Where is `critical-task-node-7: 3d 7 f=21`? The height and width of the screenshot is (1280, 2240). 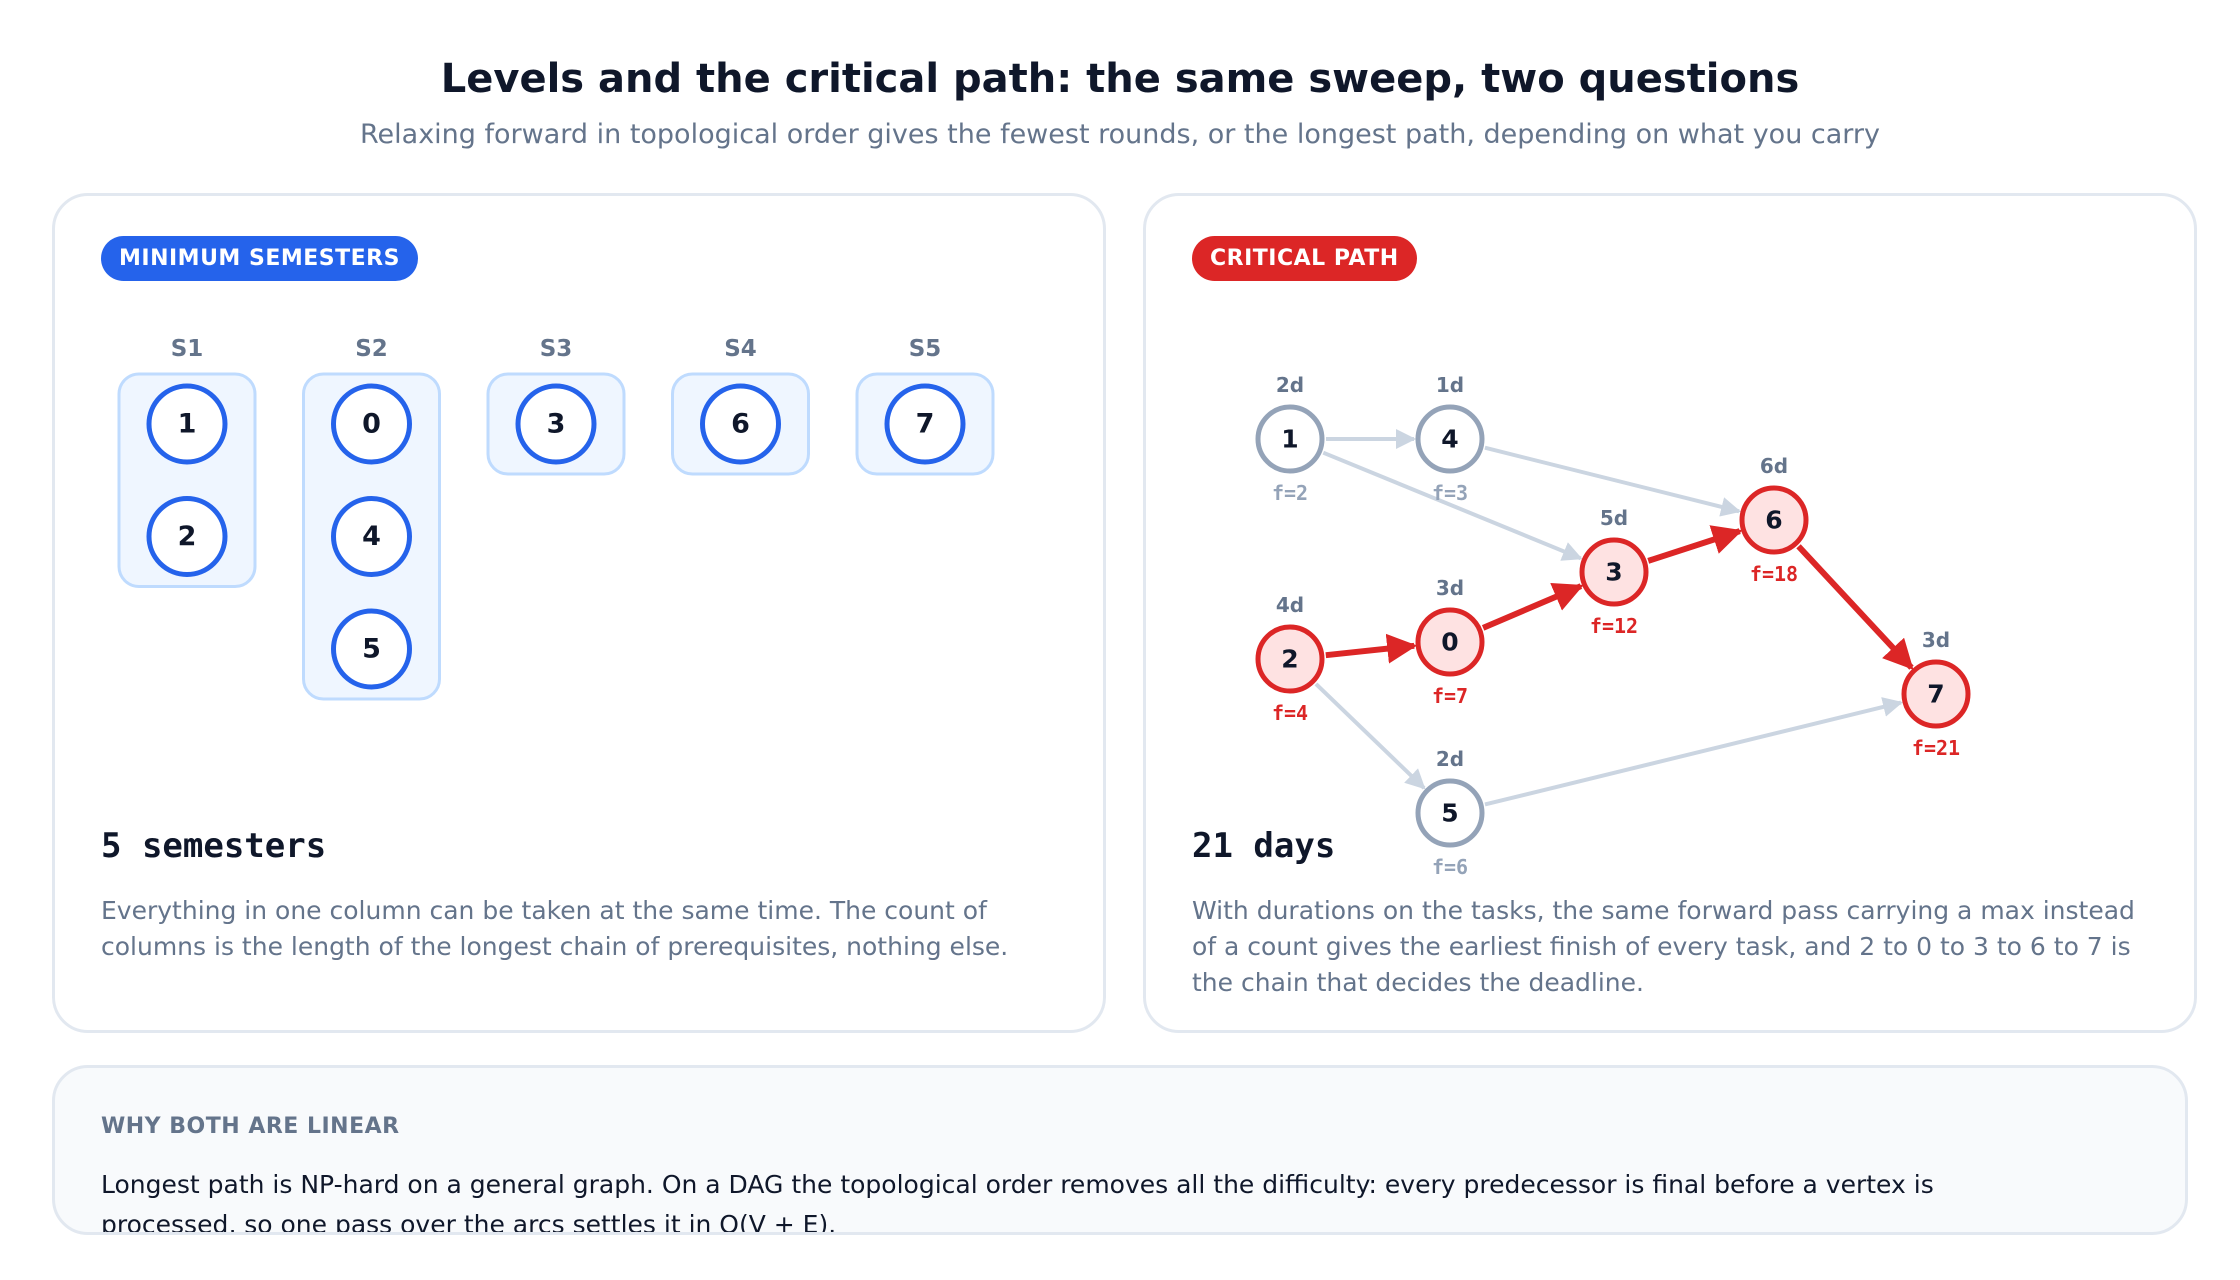
critical-task-node-7: 3d 7 f=21 is located at coordinates (1936, 694).